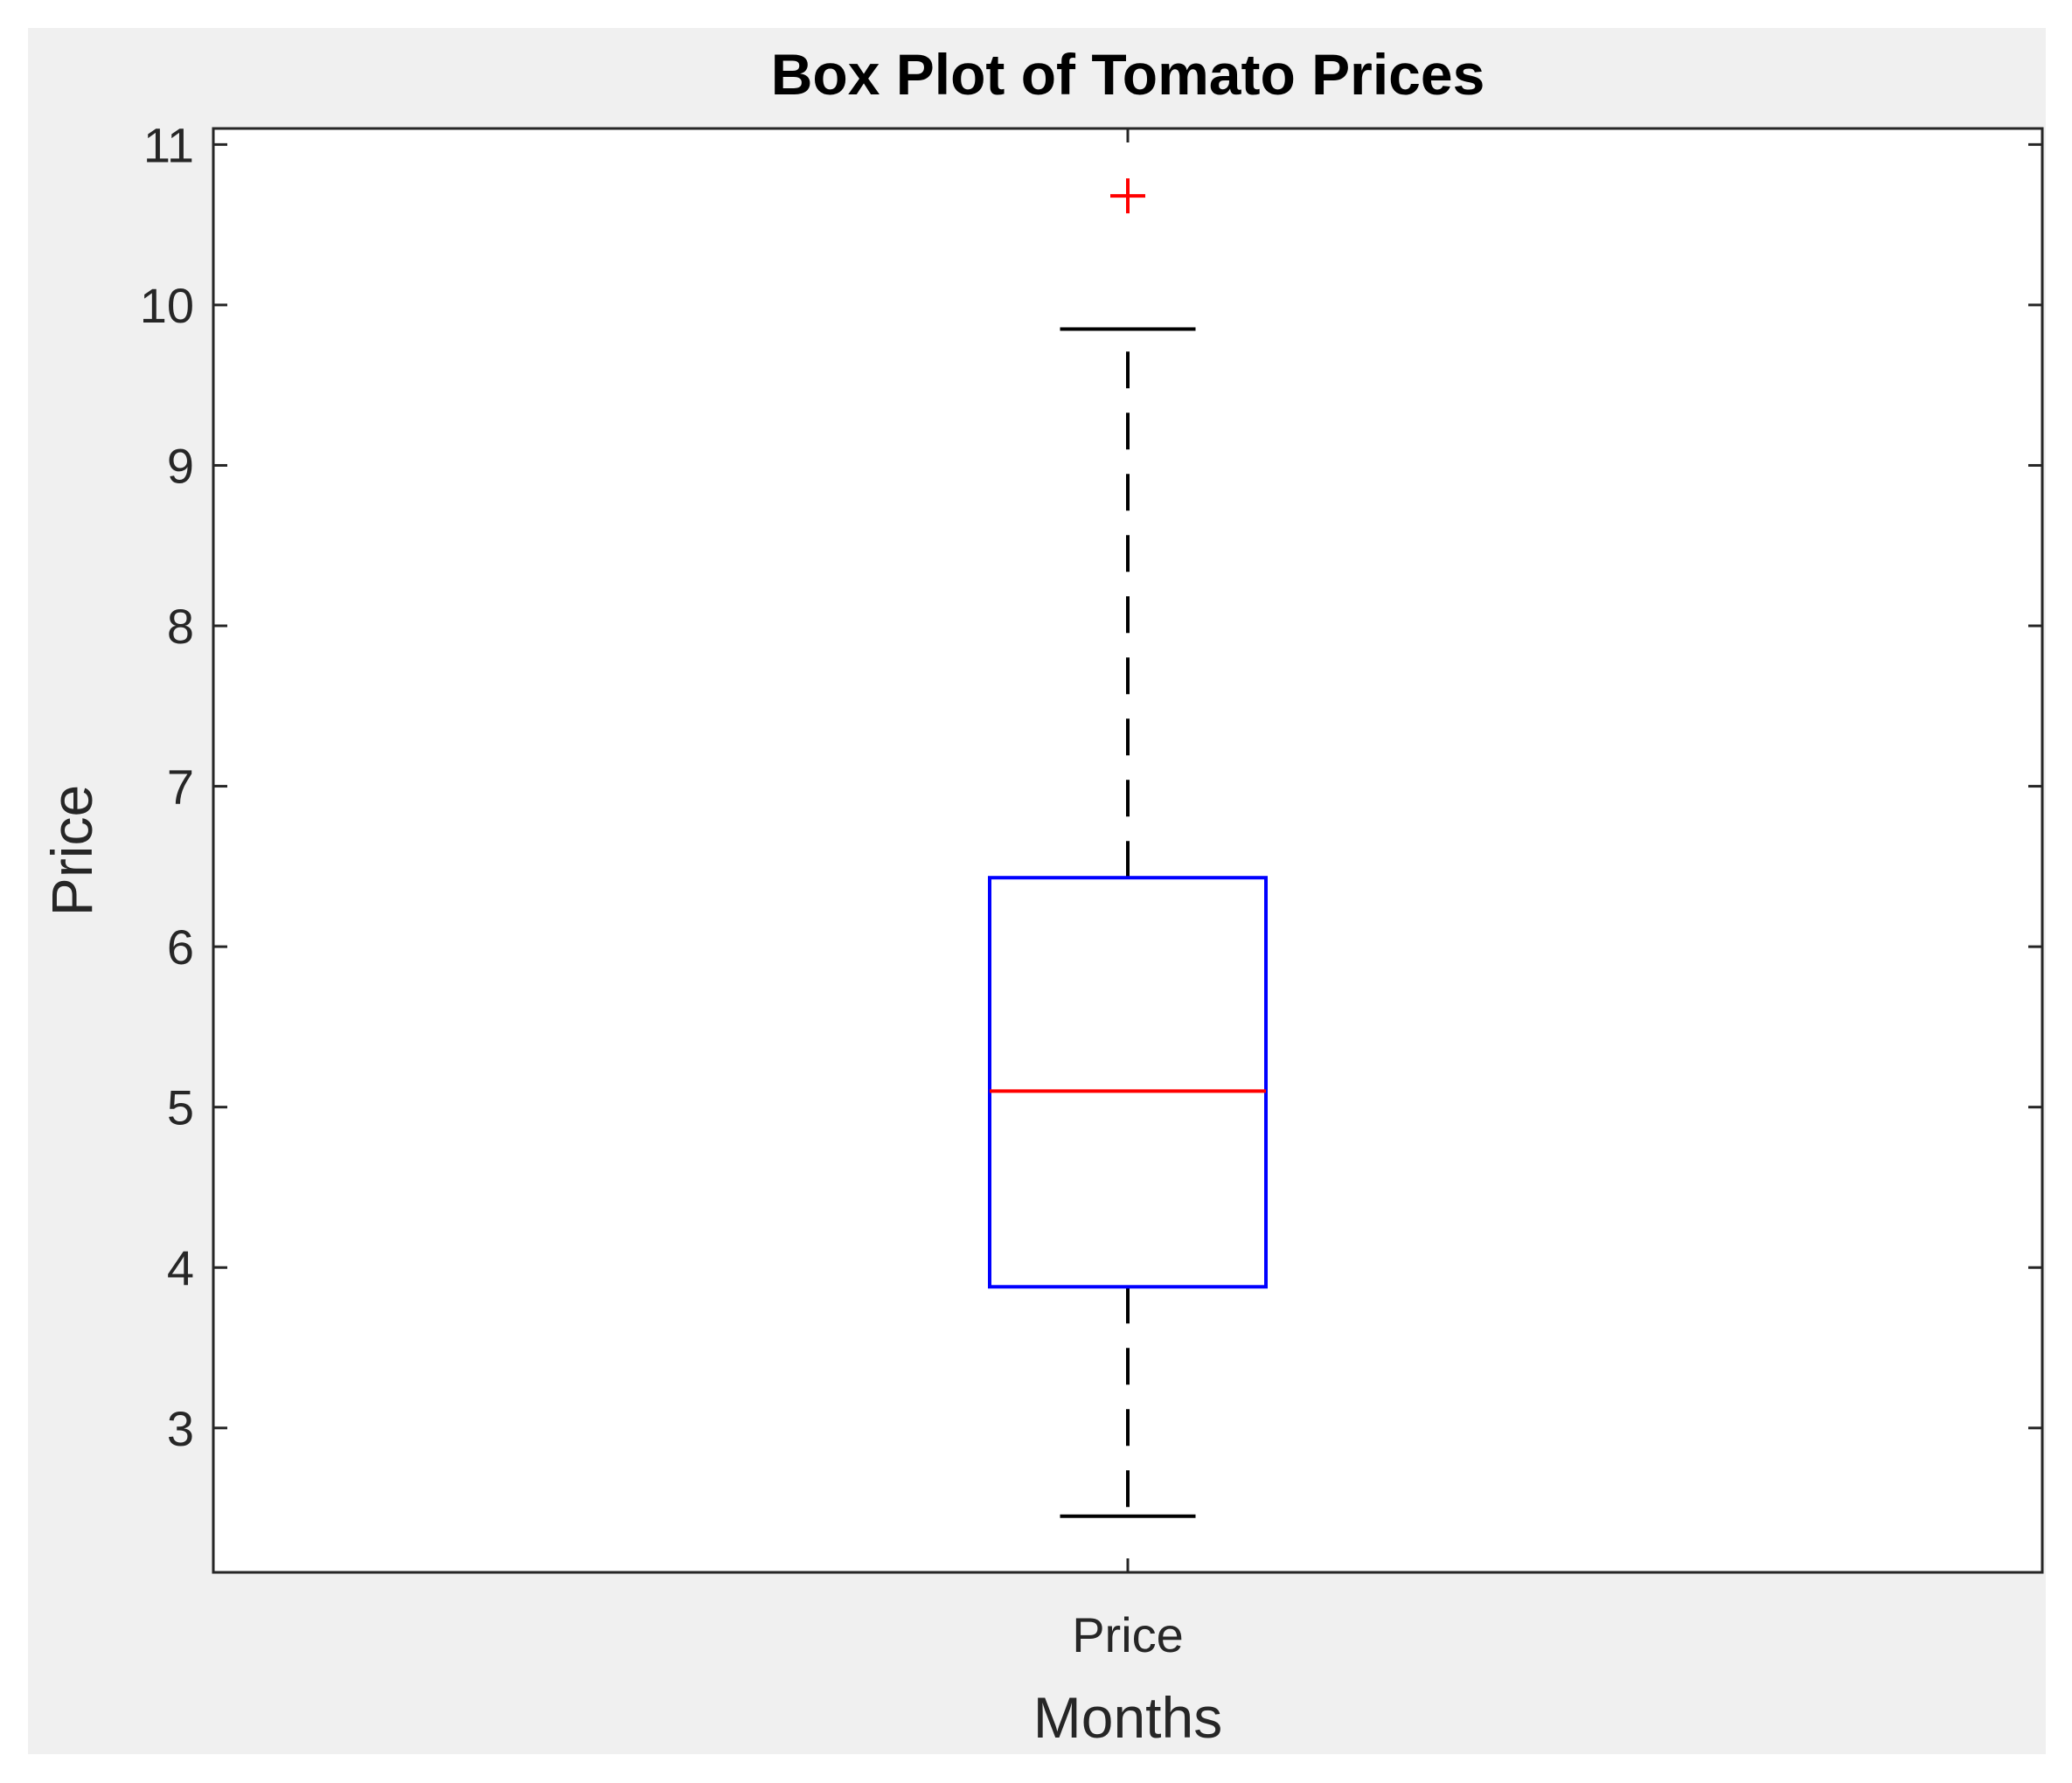  Describe the element at coordinates (180, 466) in the screenshot. I see `y-tick-label-9: 9` at that location.